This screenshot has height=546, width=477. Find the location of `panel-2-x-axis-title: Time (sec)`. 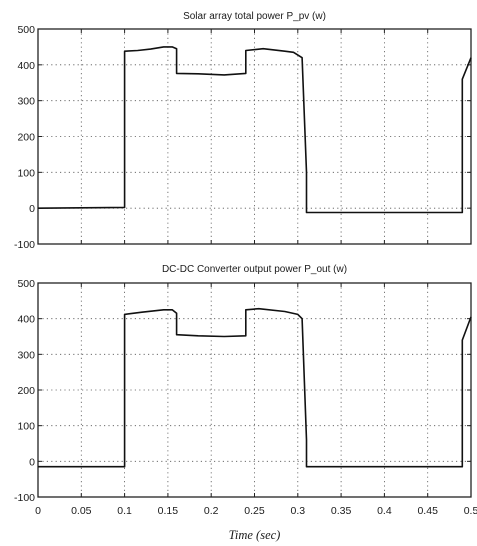

panel-2-x-axis-title: Time (sec) is located at coordinates (255, 535).